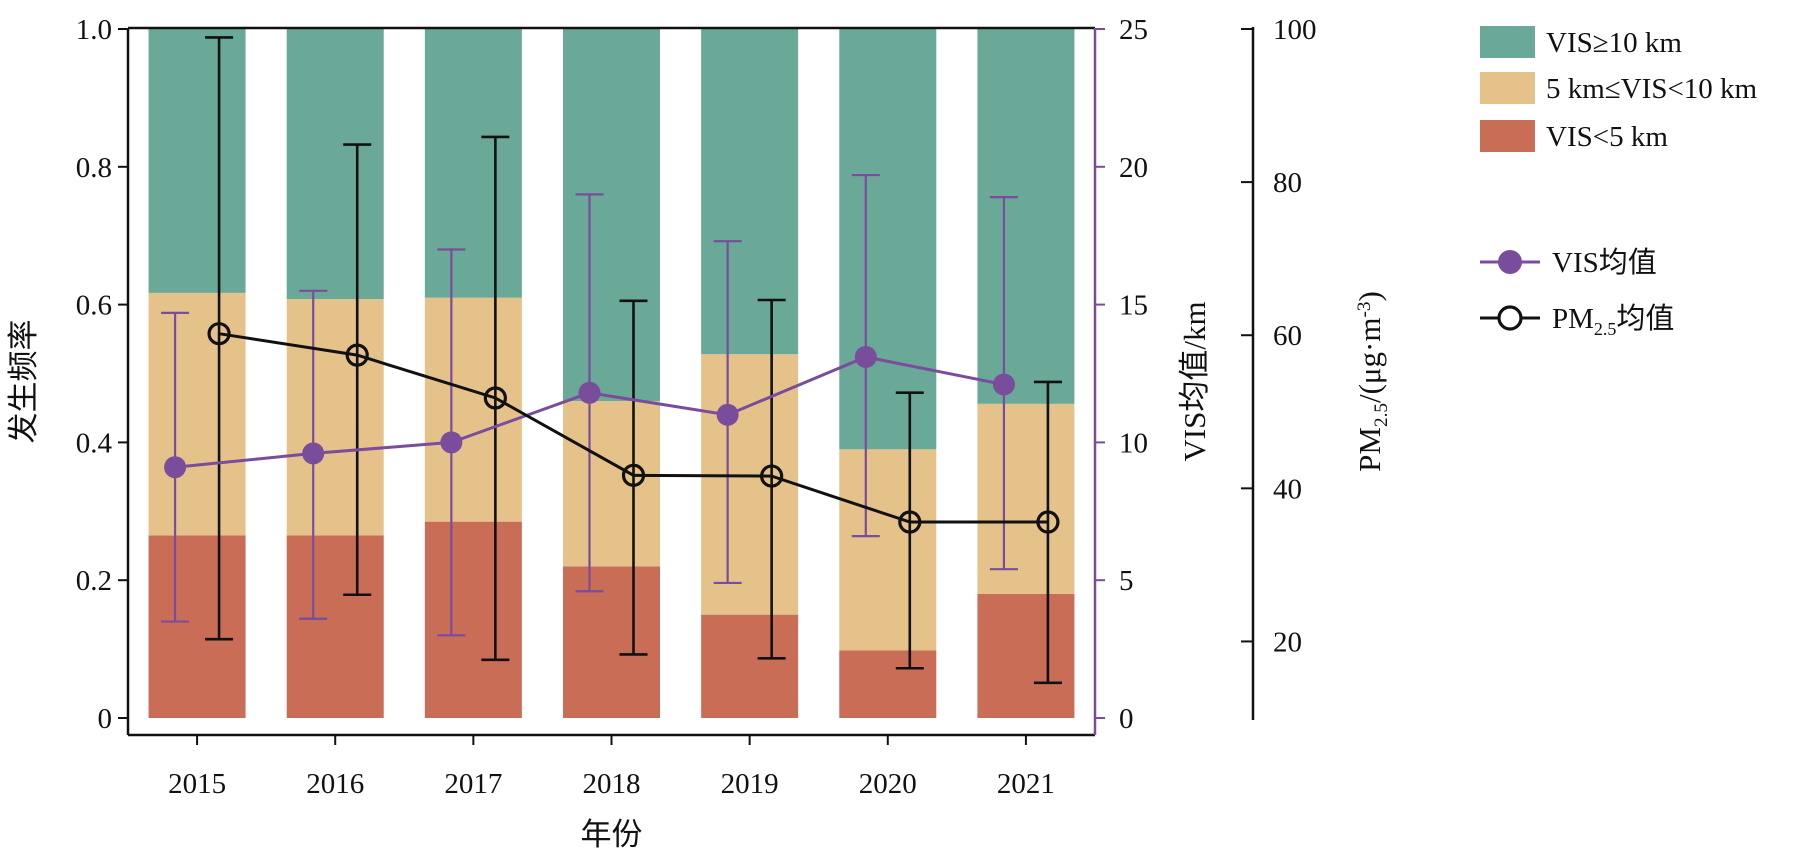  I want to click on right-pm-tick-label: 20, so click(1287, 642).